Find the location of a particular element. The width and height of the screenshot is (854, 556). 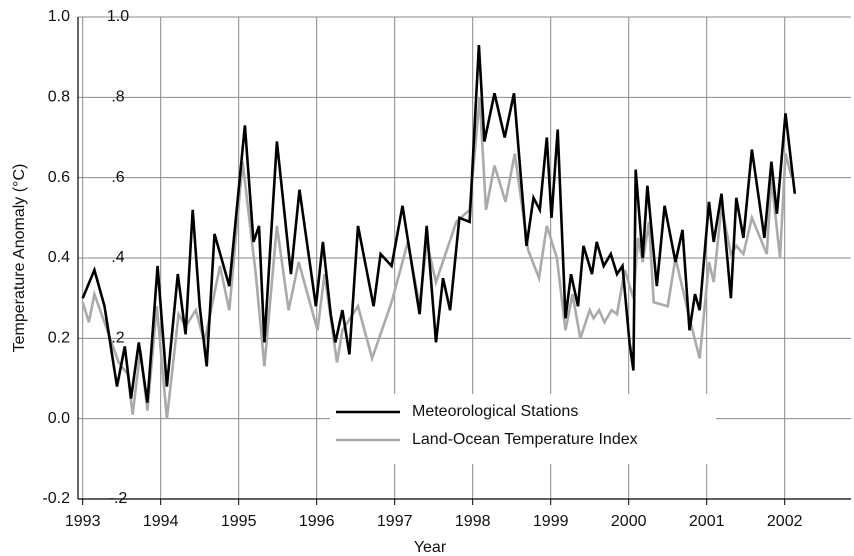

x-tick-label: 1997 is located at coordinates (395, 521).